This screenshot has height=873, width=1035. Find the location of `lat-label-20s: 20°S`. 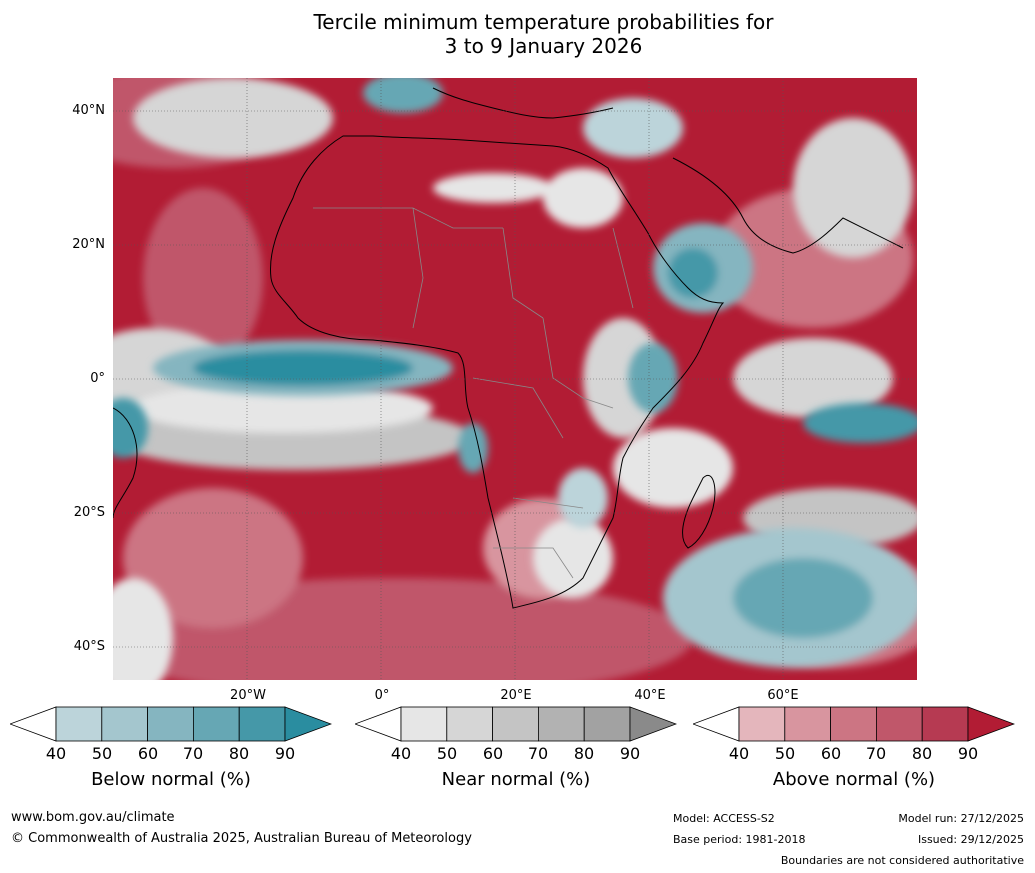

lat-label-20s: 20°S is located at coordinates (89, 512).